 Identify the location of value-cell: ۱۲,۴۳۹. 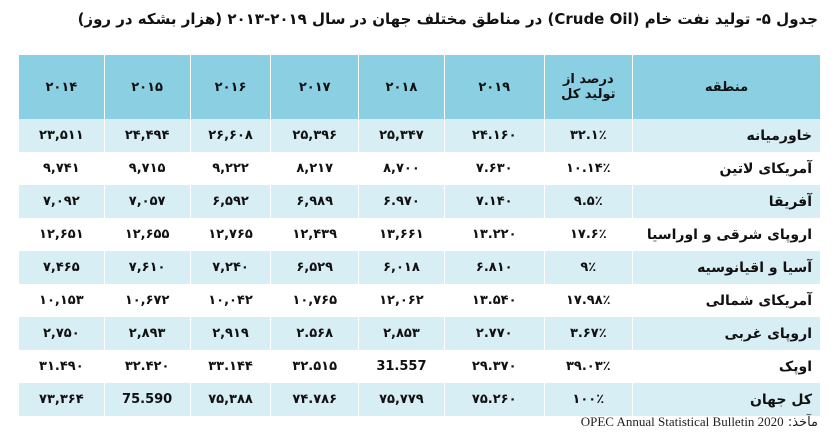
(314, 234).